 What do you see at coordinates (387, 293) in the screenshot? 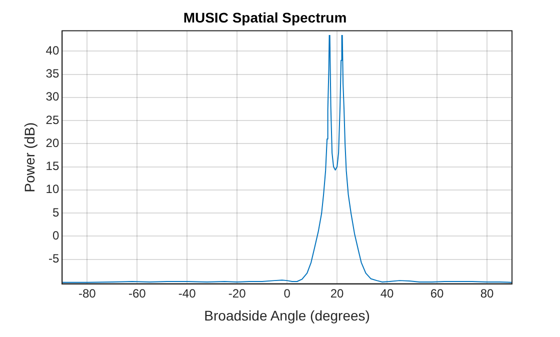
I see `x-tick-label: 40` at bounding box center [387, 293].